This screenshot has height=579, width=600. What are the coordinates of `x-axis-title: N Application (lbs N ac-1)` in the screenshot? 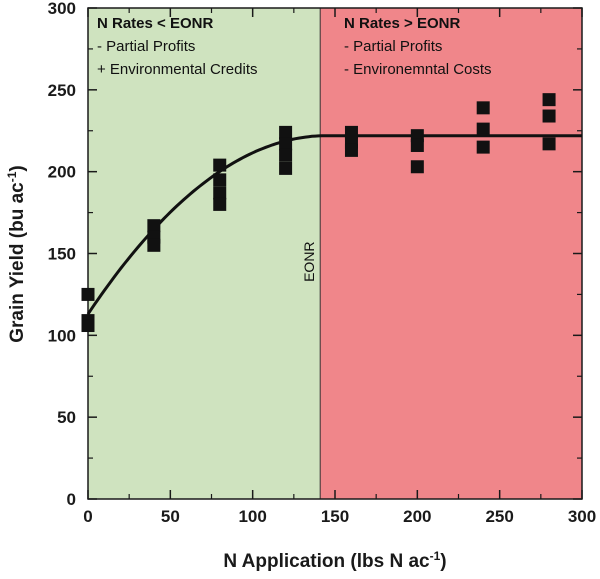 It's located at (334, 560).